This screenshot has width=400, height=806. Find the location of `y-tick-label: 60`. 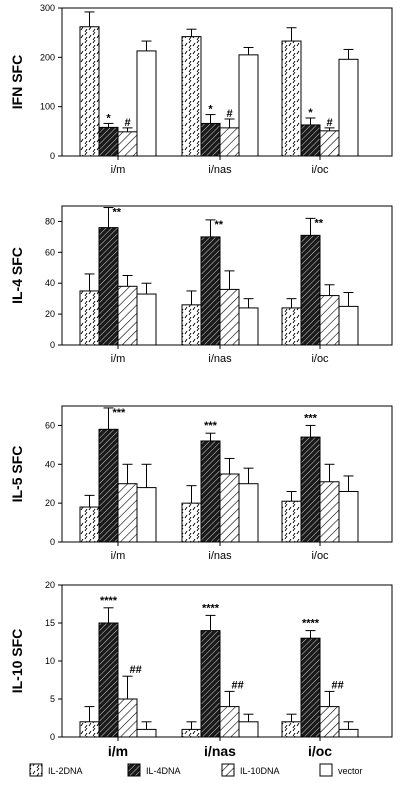

y-tick-label: 60 is located at coordinates (50, 425).